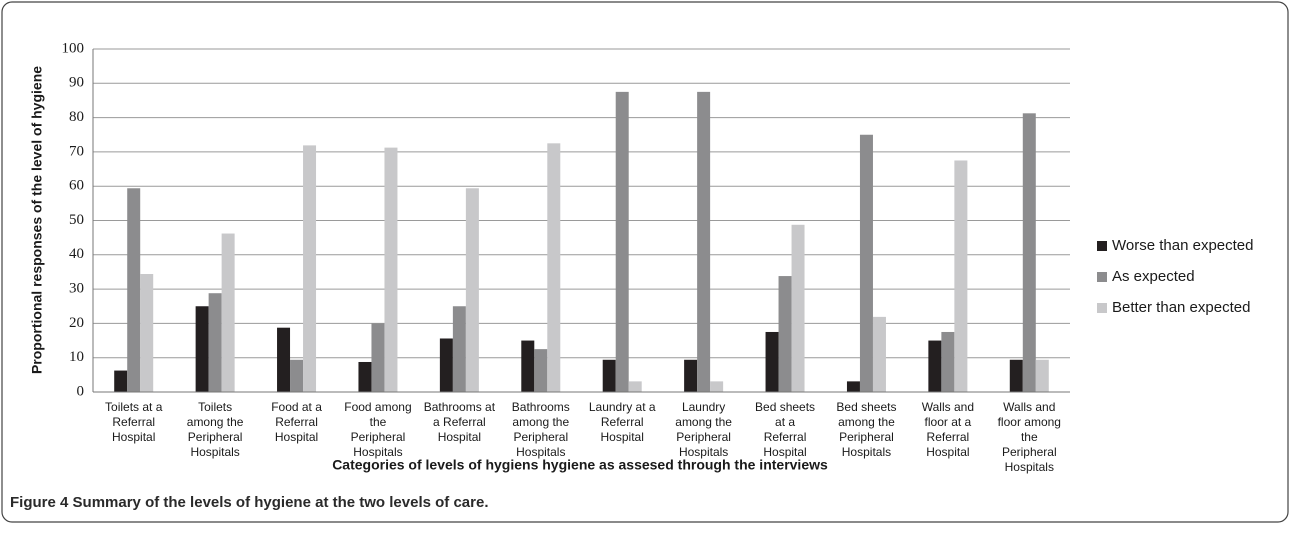 The width and height of the screenshot is (1292, 547). What do you see at coordinates (460, 422) in the screenshot?
I see `x-tick-label: Bathrooms at a Referral Hospital` at bounding box center [460, 422].